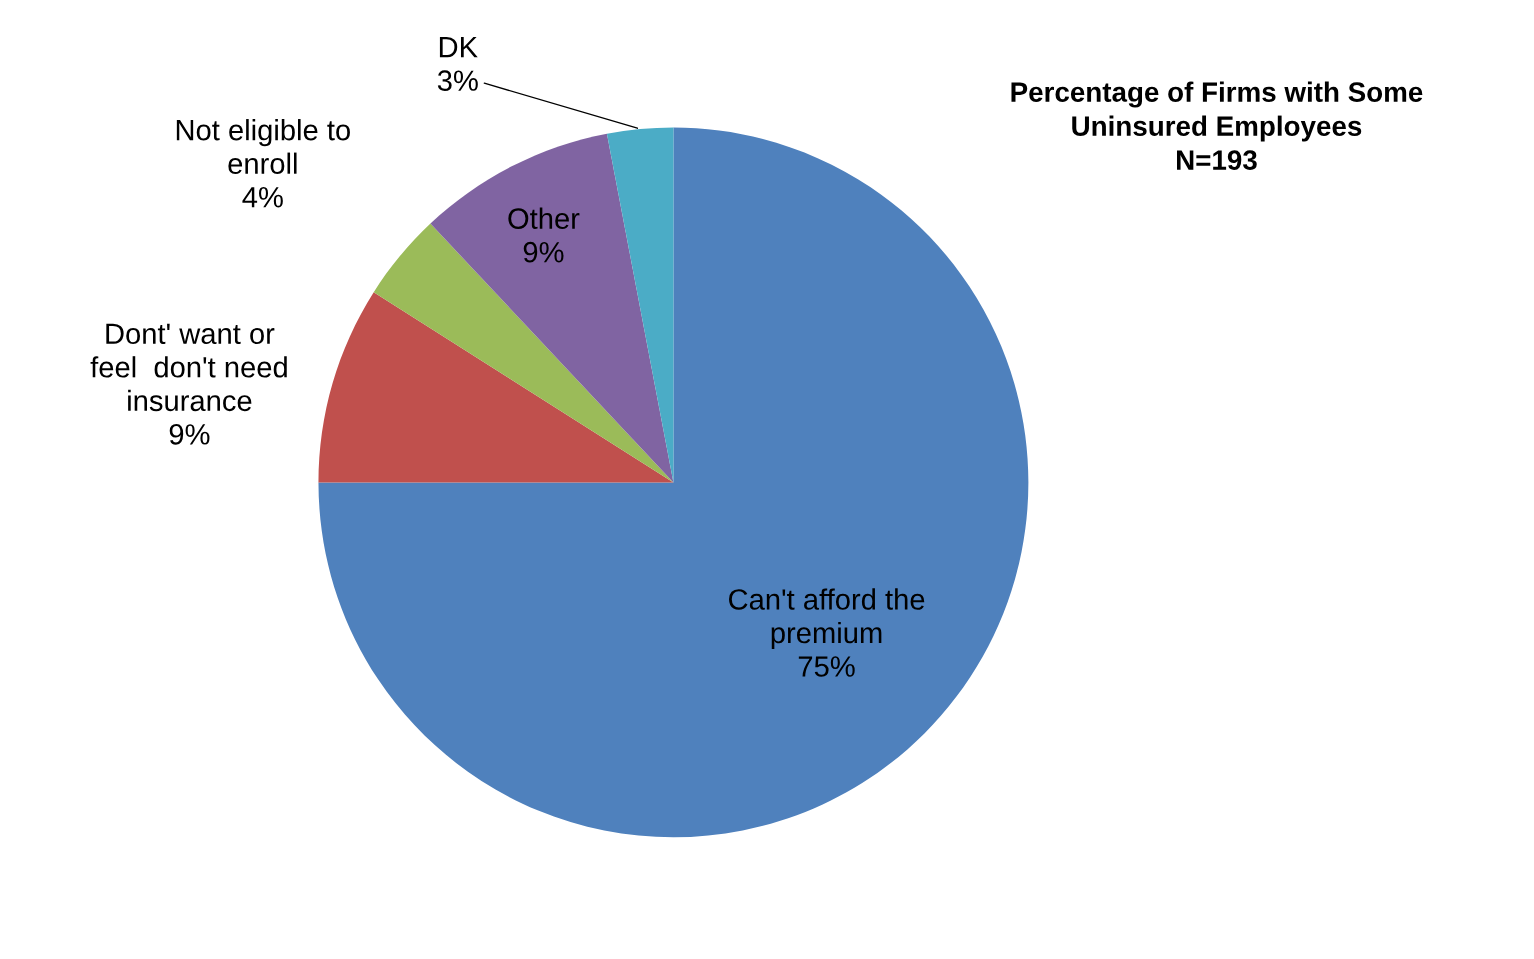 The image size is (1534, 959). Describe the element at coordinates (262, 197) in the screenshot. I see `data-label: 4%` at that location.